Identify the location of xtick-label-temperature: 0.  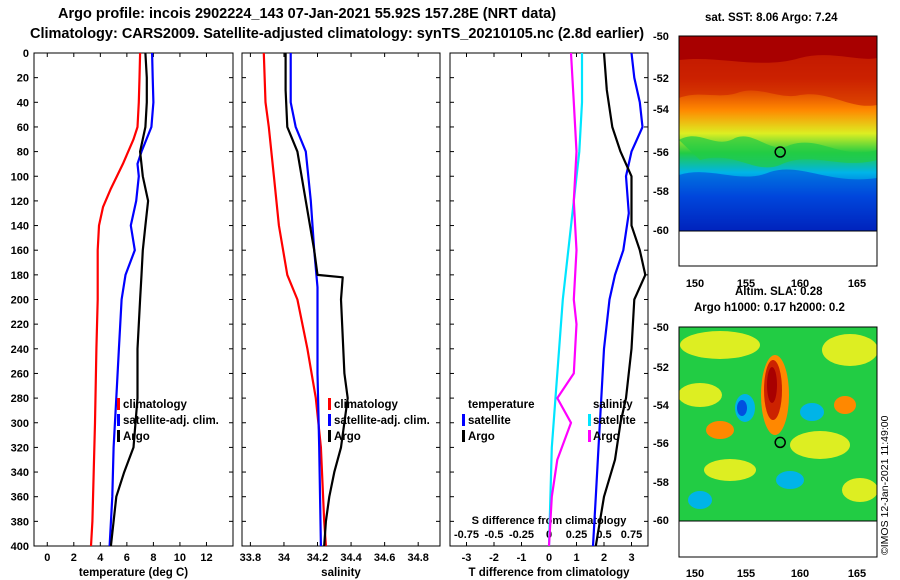
(47, 558).